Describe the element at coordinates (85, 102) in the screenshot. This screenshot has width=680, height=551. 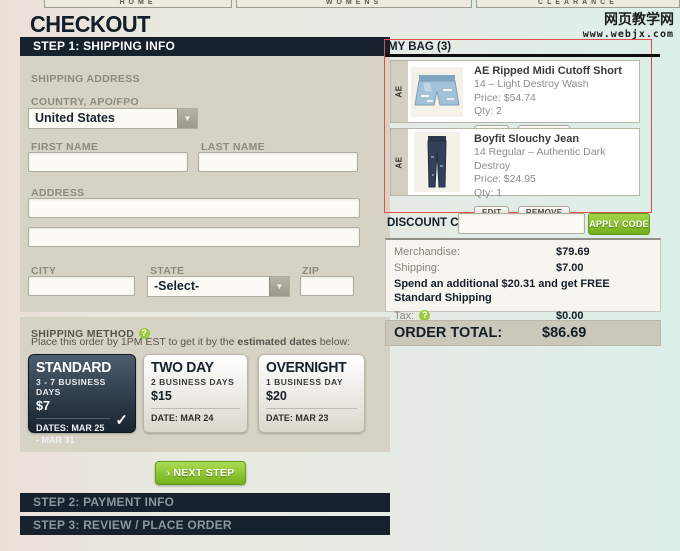
I see `country-label: COUNTRY, APO/FPO` at that location.